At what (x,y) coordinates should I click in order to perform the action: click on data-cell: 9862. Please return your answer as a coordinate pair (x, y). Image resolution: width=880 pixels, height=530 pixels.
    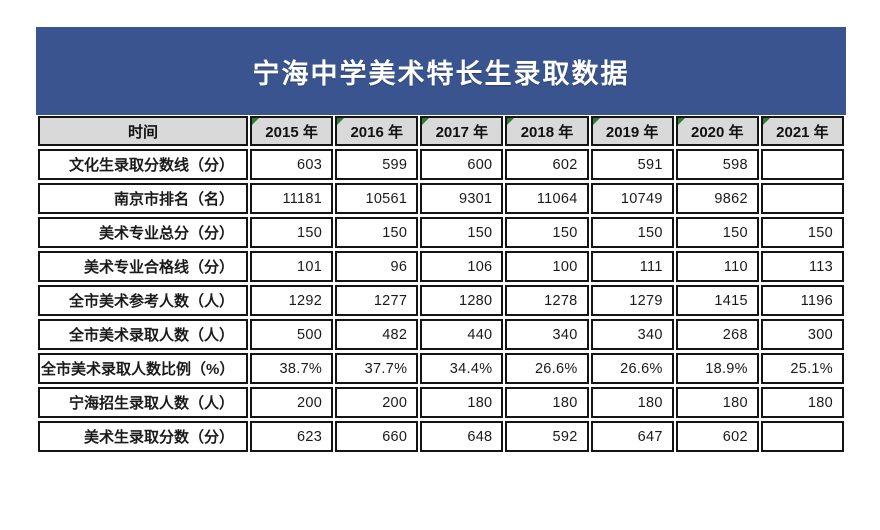
    Looking at the image, I should click on (717, 198).